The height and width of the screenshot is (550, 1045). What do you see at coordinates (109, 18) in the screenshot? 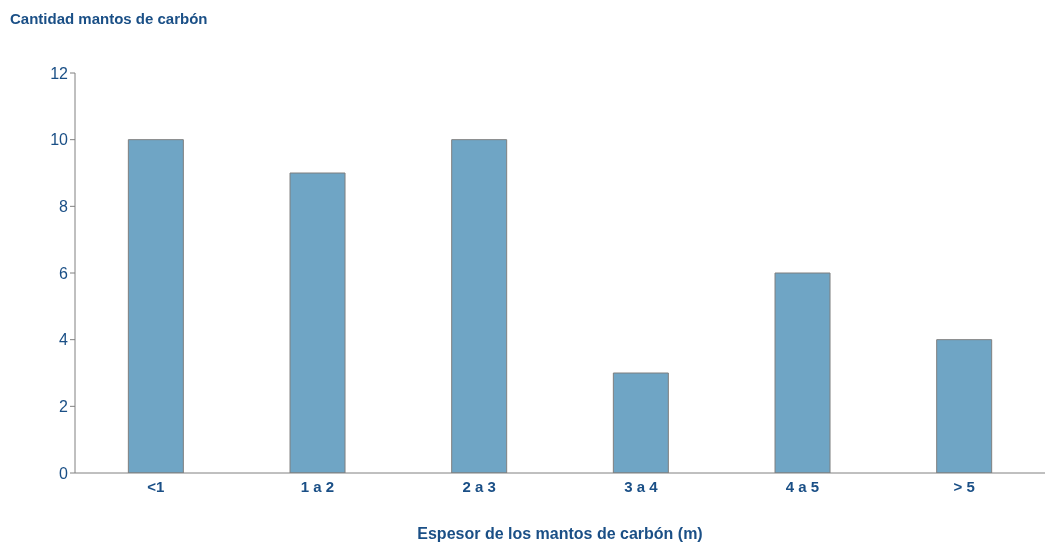
I see `chart-title: Cantidad mantos de carbón` at bounding box center [109, 18].